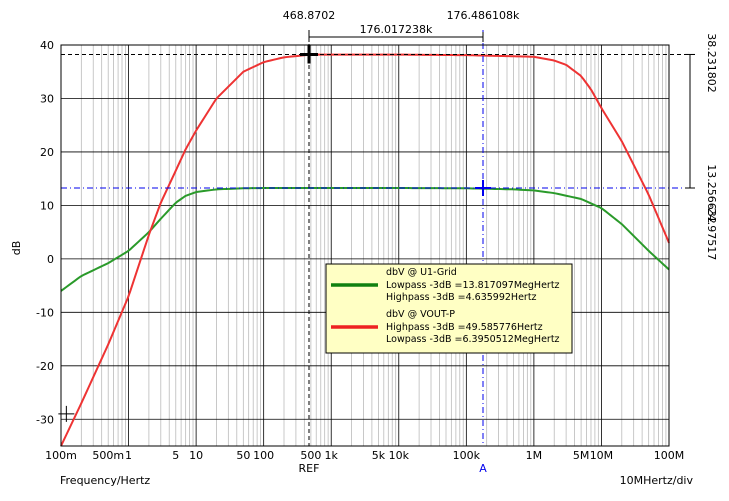 The height and width of the screenshot is (501, 729). What do you see at coordinates (47, 152) in the screenshot?
I see `y-tick-label: 20` at bounding box center [47, 152].